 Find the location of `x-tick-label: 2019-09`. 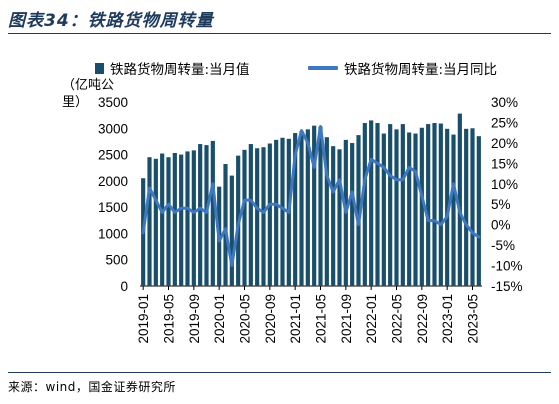

x-tick-label: 2019-09 is located at coordinates (194, 319).